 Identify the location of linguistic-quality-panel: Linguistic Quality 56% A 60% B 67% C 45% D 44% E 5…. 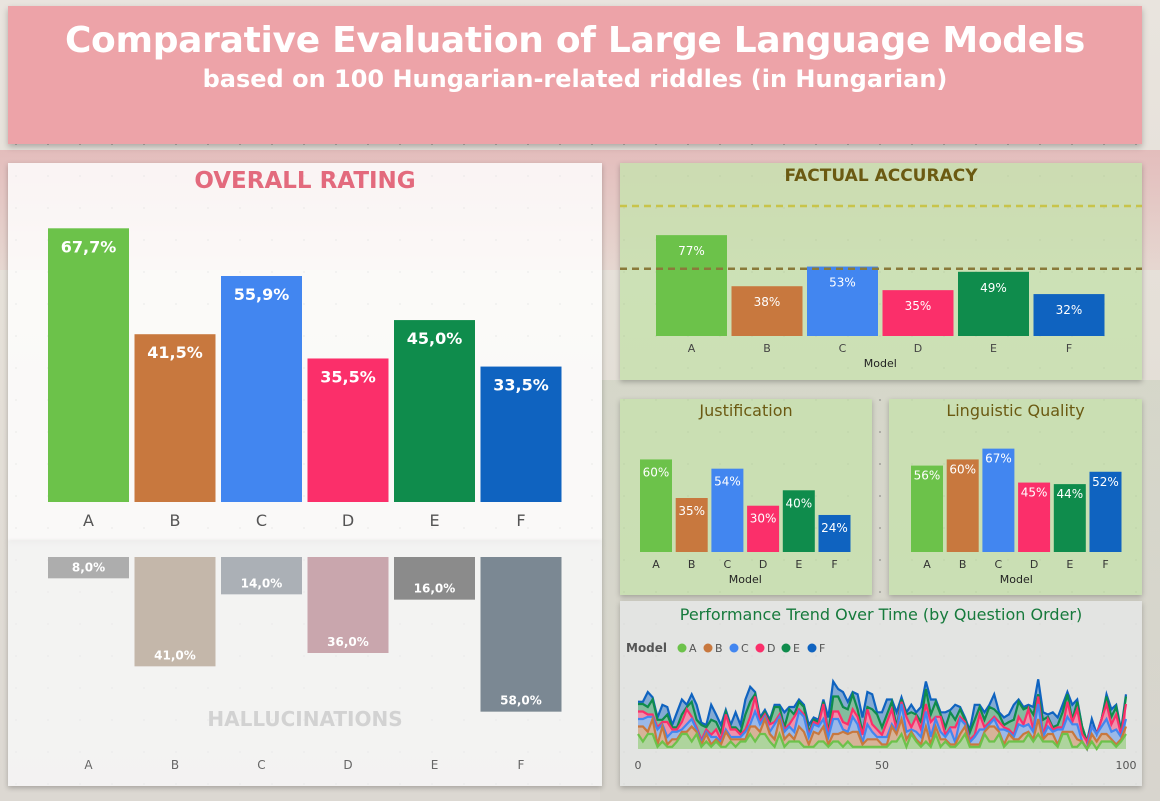
(1015, 497).